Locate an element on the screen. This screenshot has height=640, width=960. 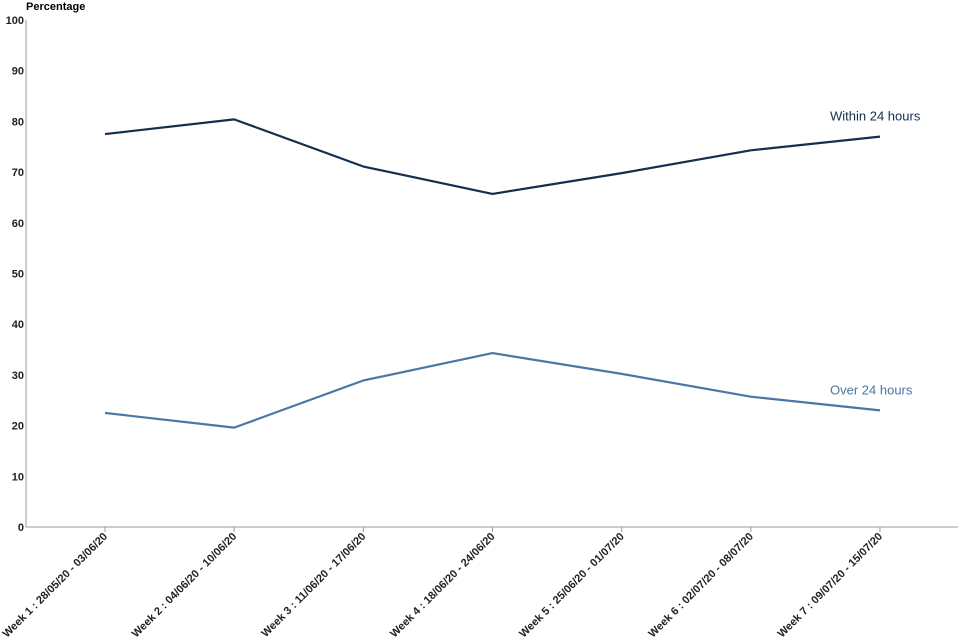
x-tick-label: Week 2 : 04/06/20 - 10/06/20 is located at coordinates (185, 585).